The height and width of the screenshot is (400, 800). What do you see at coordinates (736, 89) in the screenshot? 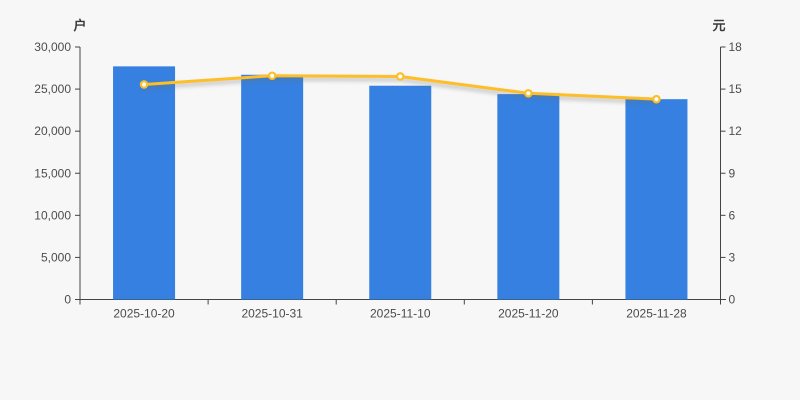
I see `y-axis-right-tick-label: 15` at bounding box center [736, 89].